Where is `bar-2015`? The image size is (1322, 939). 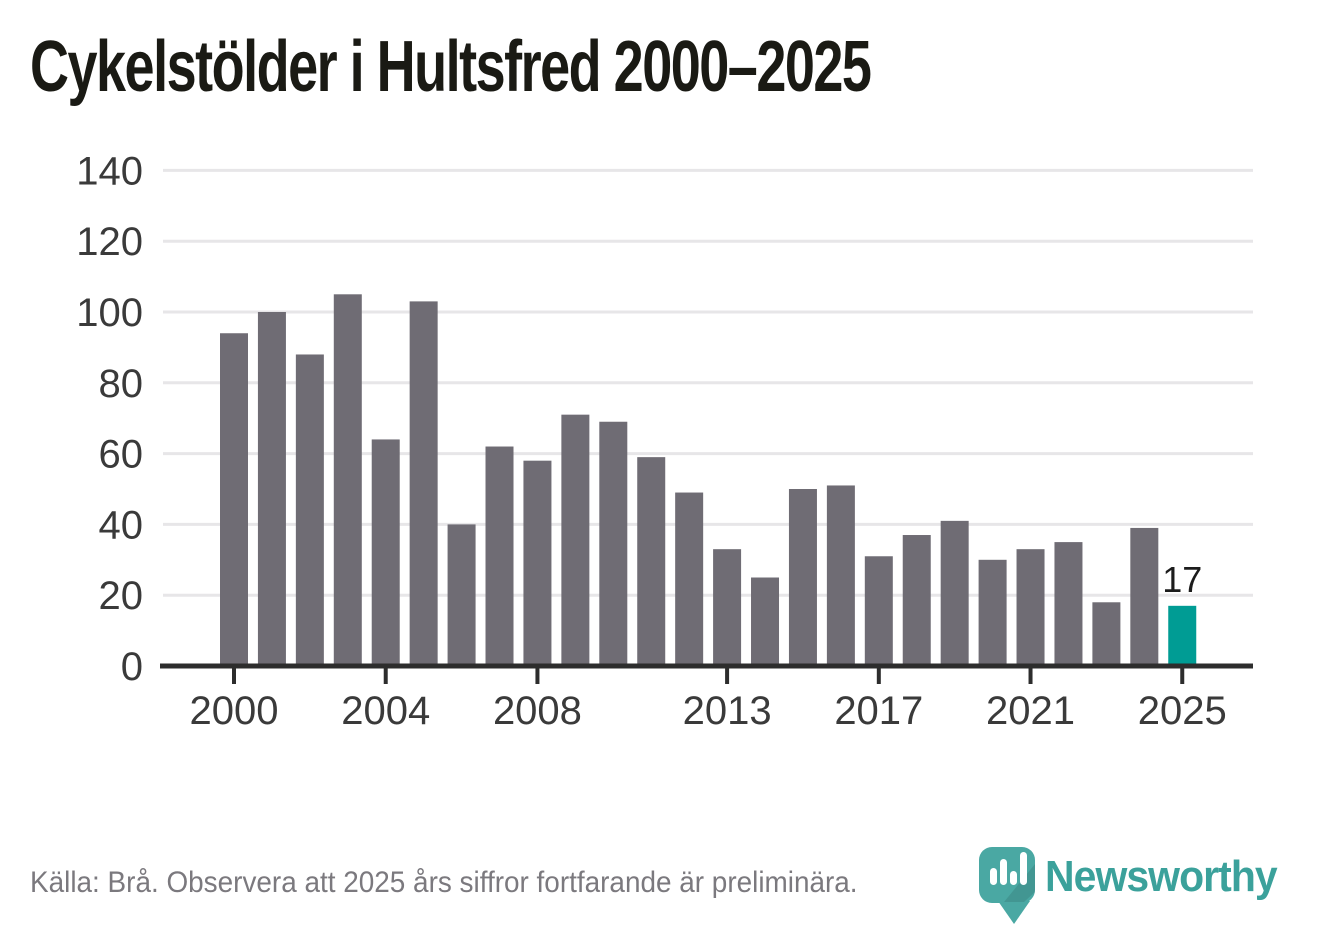 bar-2015 is located at coordinates (802, 577).